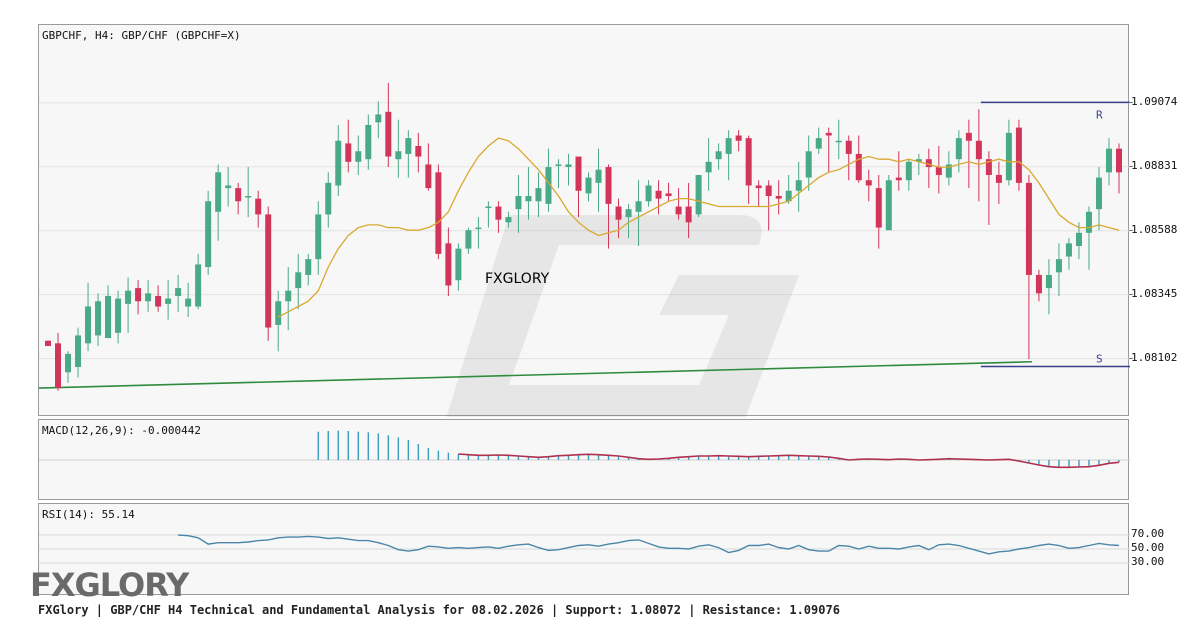  Describe the element at coordinates (141, 35) in the screenshot. I see `chart-title: GBPCHF, H4: GBP/CHF (GBPCHF=X)` at that location.